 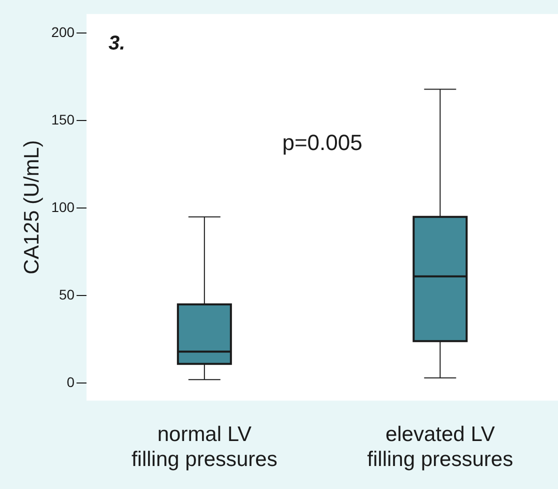 I want to click on y-tick-label: 150, so click(x=63, y=120).